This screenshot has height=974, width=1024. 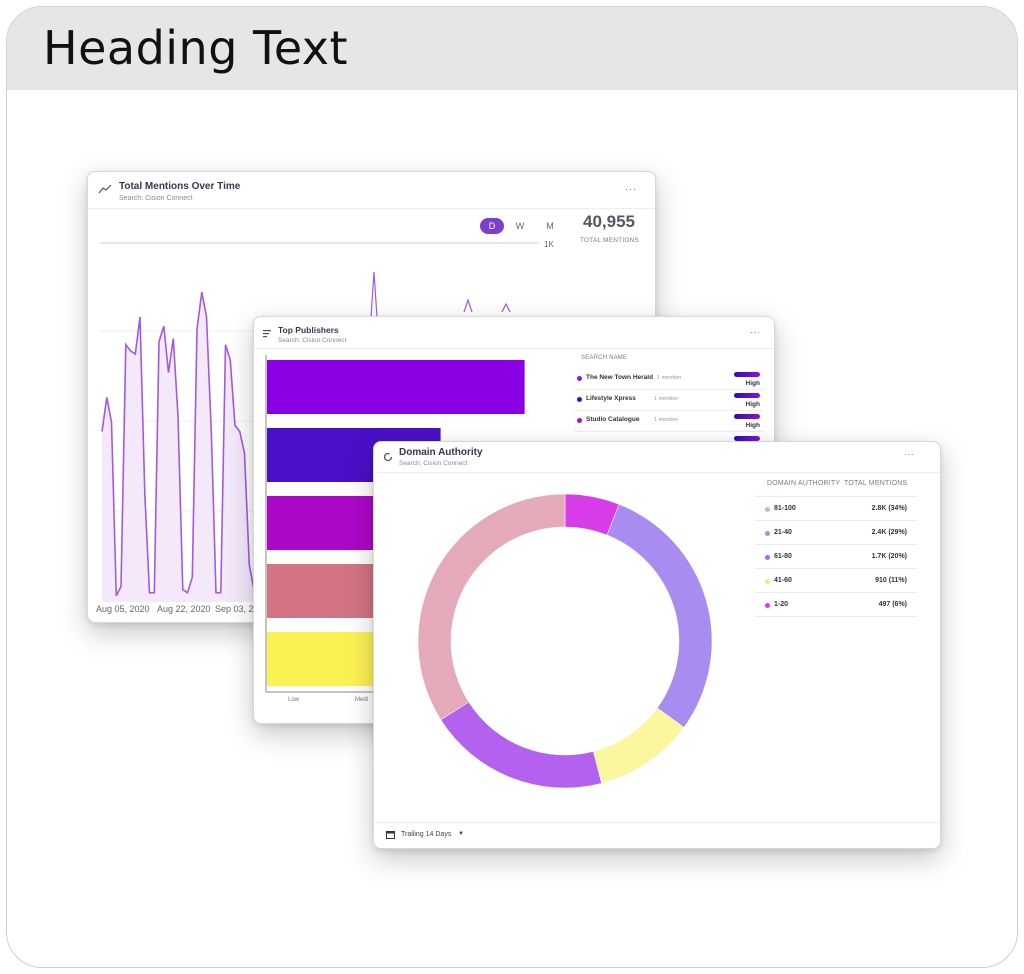 I want to click on mentions-value: 910 (11%), so click(x=891, y=580).